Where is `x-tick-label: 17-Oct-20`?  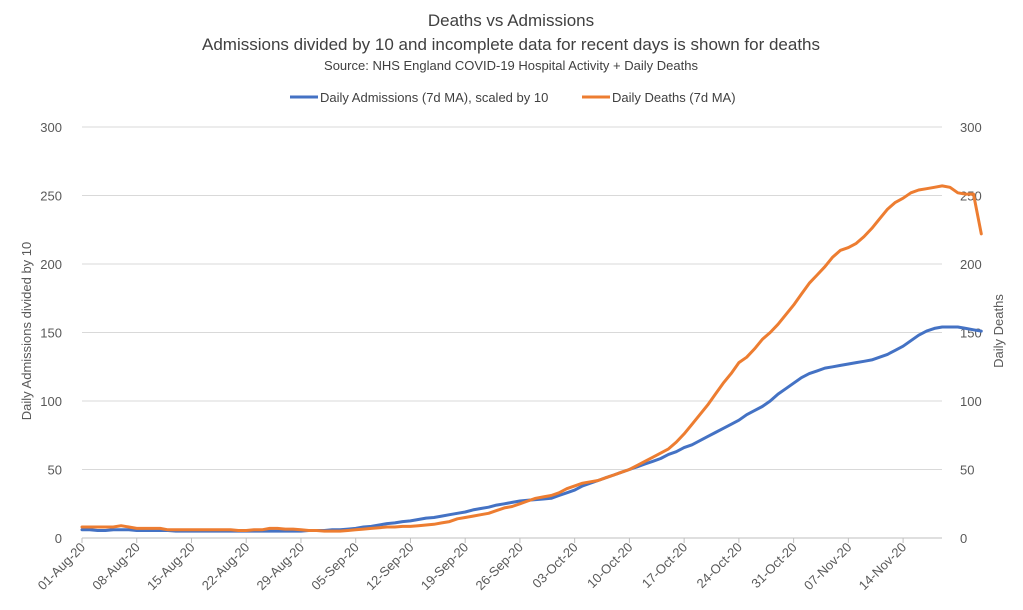
x-tick-label: 17-Oct-20 is located at coordinates (664, 565).